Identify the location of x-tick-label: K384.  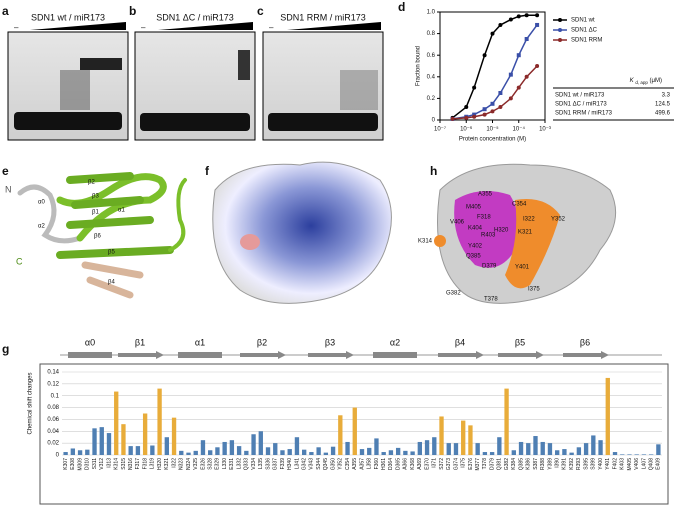
(514, 464).